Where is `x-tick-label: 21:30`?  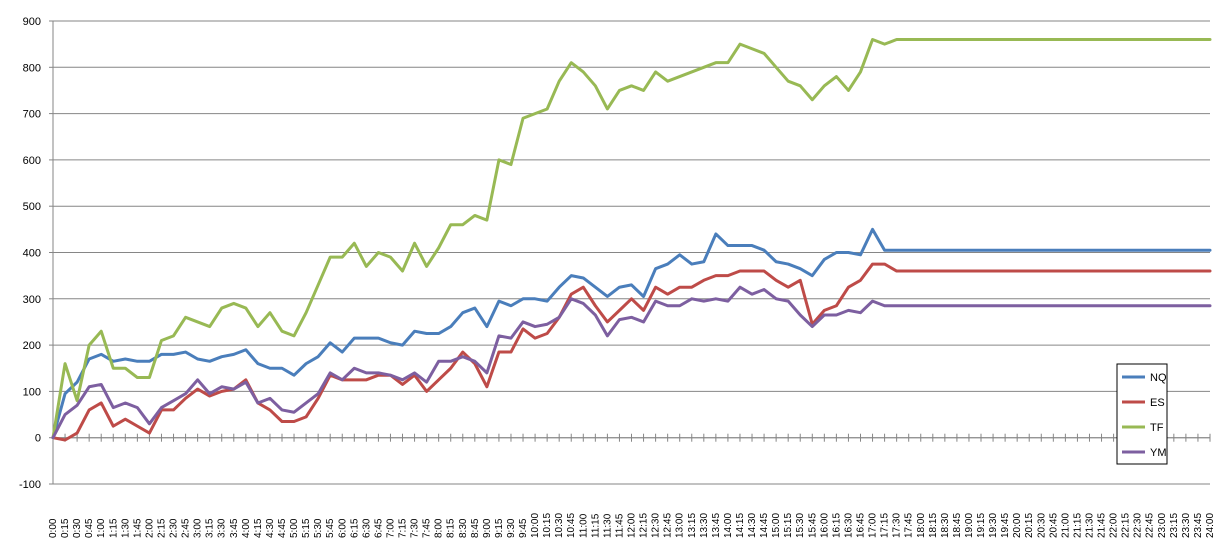 x-tick-label: 21:30 is located at coordinates (1089, 525).